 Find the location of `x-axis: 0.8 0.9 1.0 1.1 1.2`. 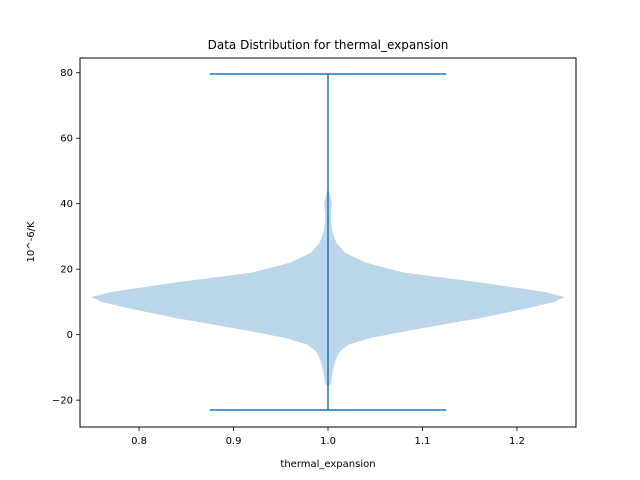

x-axis: 0.8 0.9 1.0 1.1 1.2 is located at coordinates (328, 437).